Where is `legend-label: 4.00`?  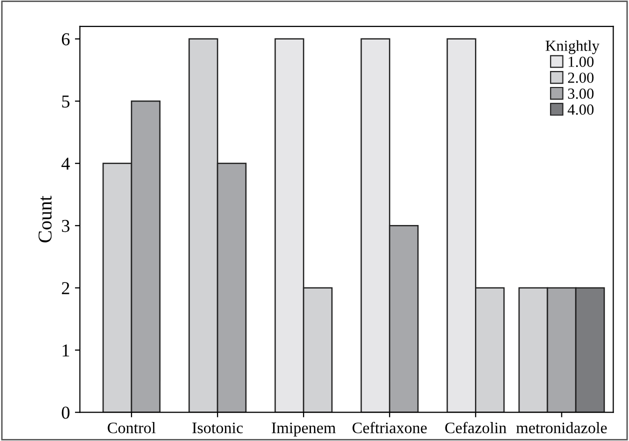 legend-label: 4.00 is located at coordinates (581, 109).